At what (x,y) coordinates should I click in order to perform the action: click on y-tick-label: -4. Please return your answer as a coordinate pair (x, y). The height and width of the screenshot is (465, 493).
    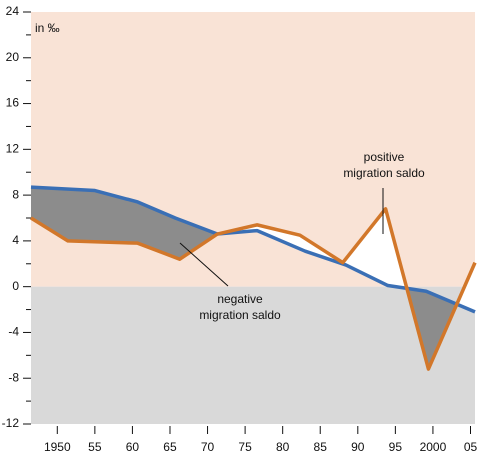
    Looking at the image, I should click on (13, 332).